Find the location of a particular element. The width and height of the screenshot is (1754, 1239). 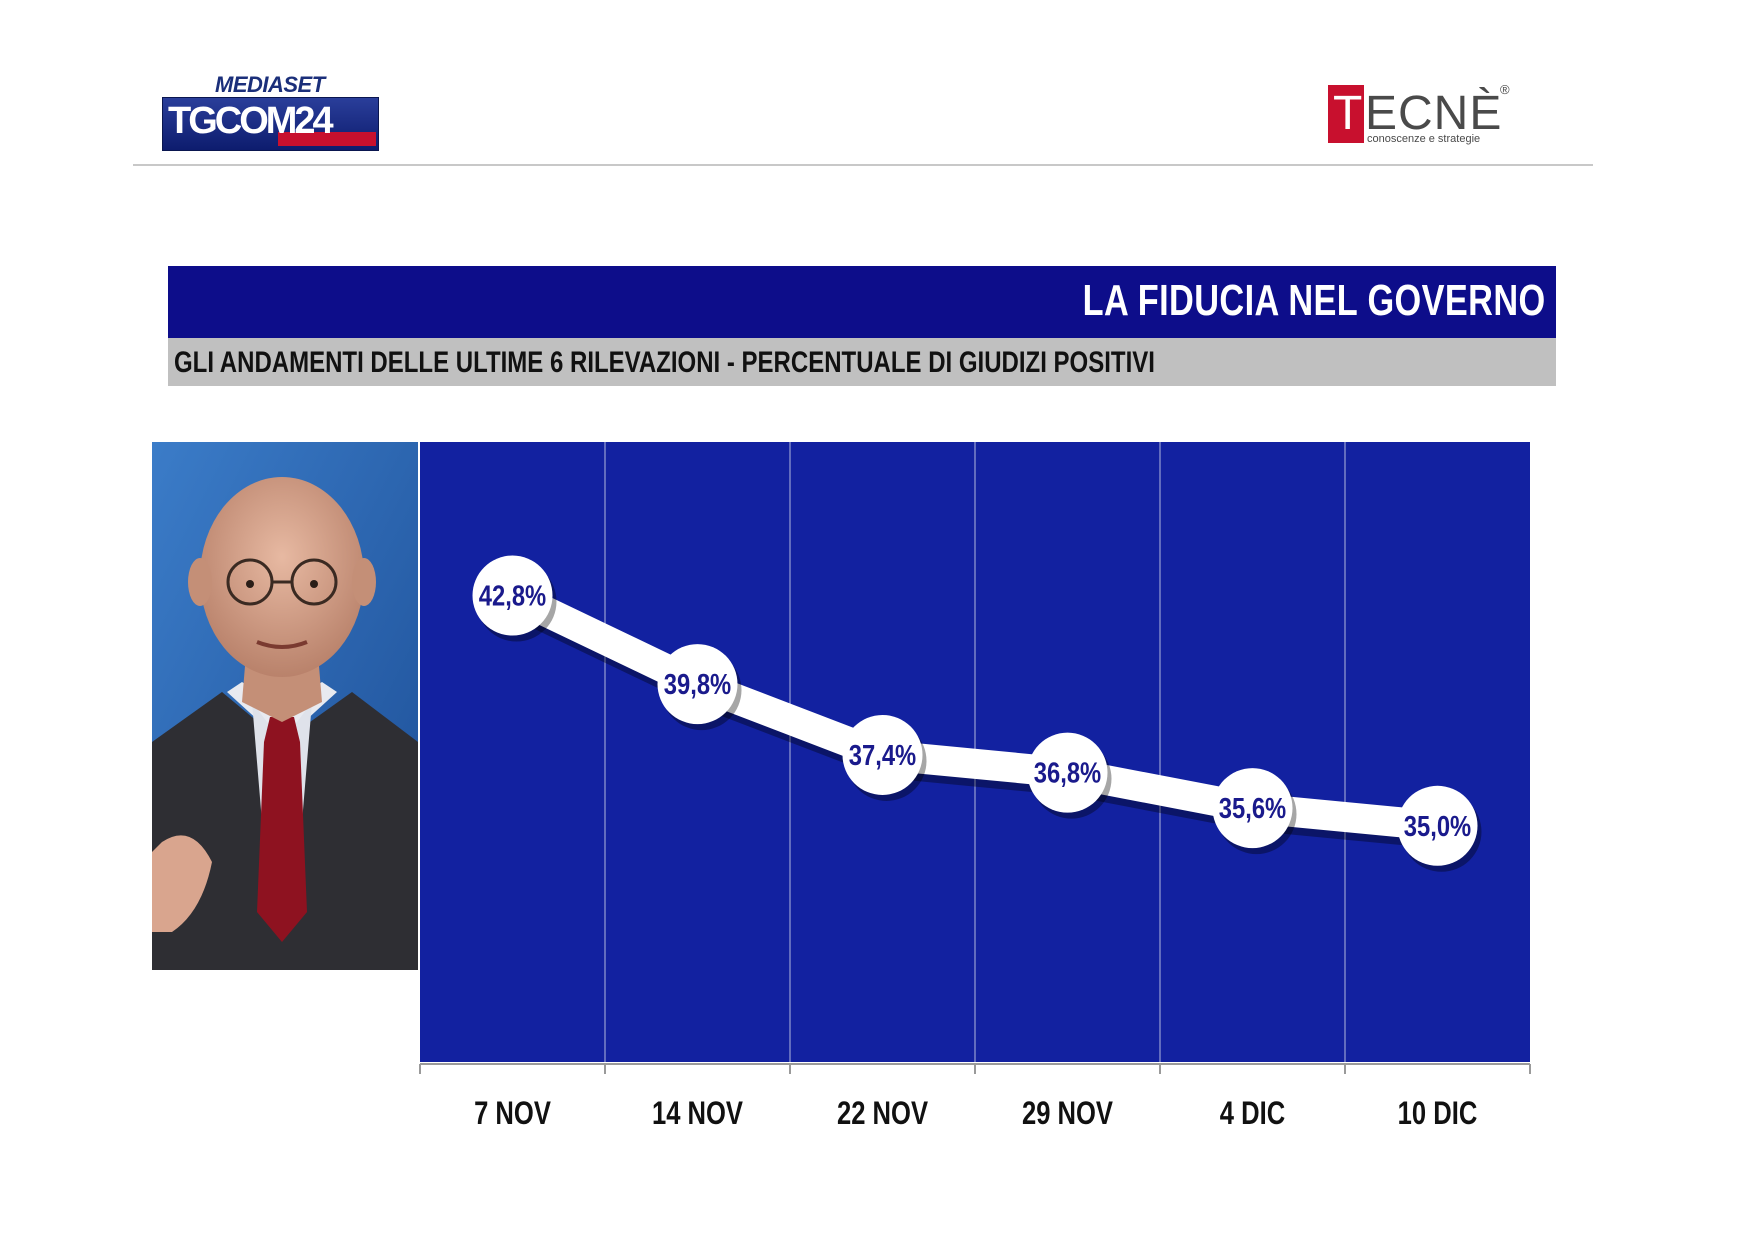

tecne-logo: T ECNÈ ® conoscenze e strategie is located at coordinates (1423, 115).